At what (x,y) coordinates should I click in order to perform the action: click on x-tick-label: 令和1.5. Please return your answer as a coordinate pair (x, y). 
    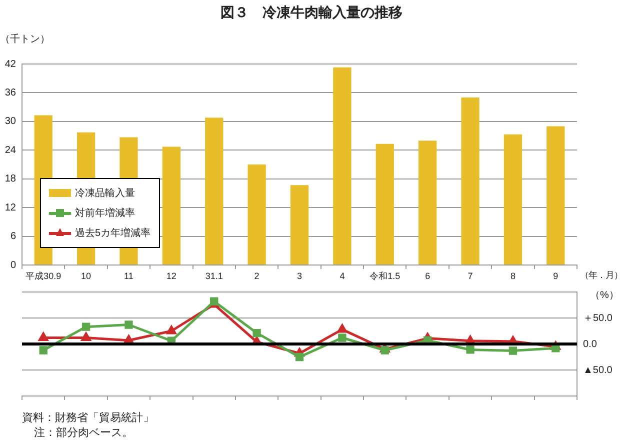
    Looking at the image, I should click on (385, 275).